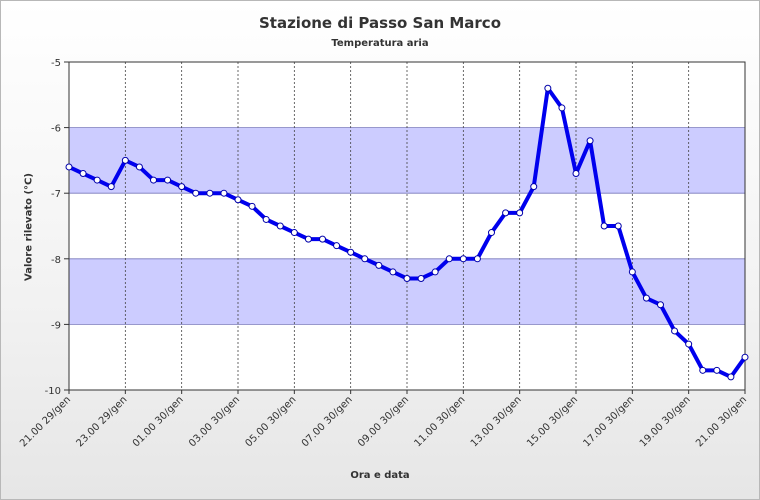 This screenshot has height=500, width=760. What do you see at coordinates (56, 129) in the screenshot?
I see `y-tick-label: -6` at bounding box center [56, 129].